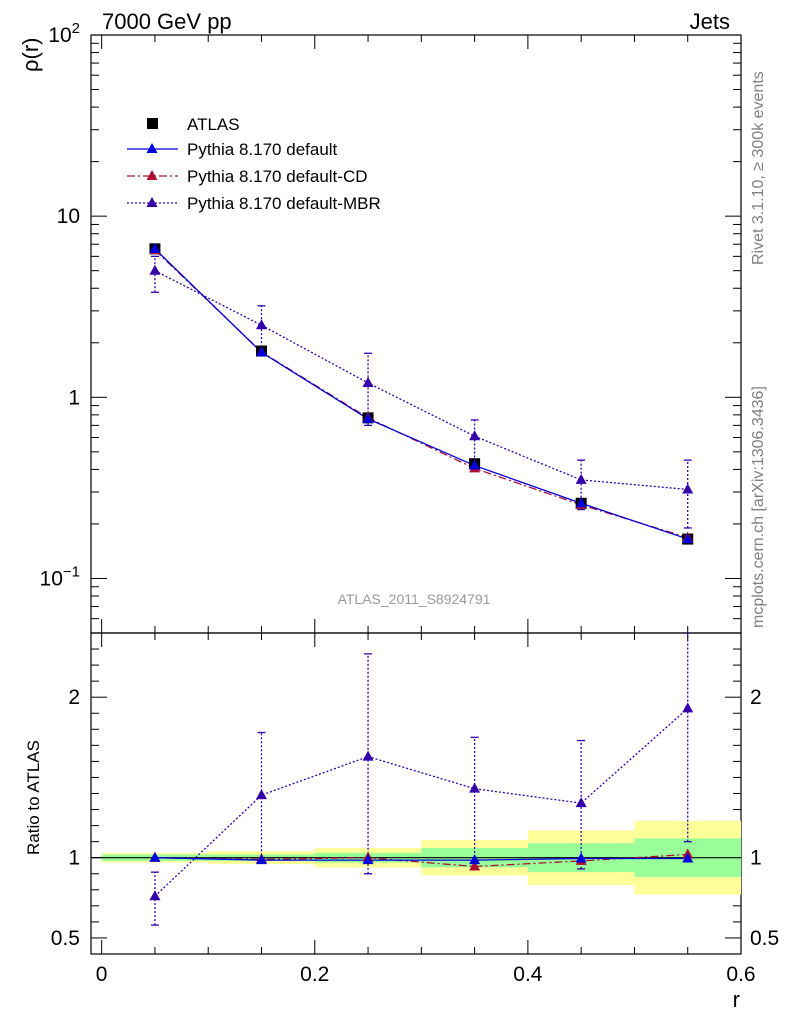 This screenshot has width=786, height=1024. What do you see at coordinates (758, 507) in the screenshot?
I see `mcplots-reference-label: mcplots.cern.ch [arXiv:1306.3436]` at bounding box center [758, 507].